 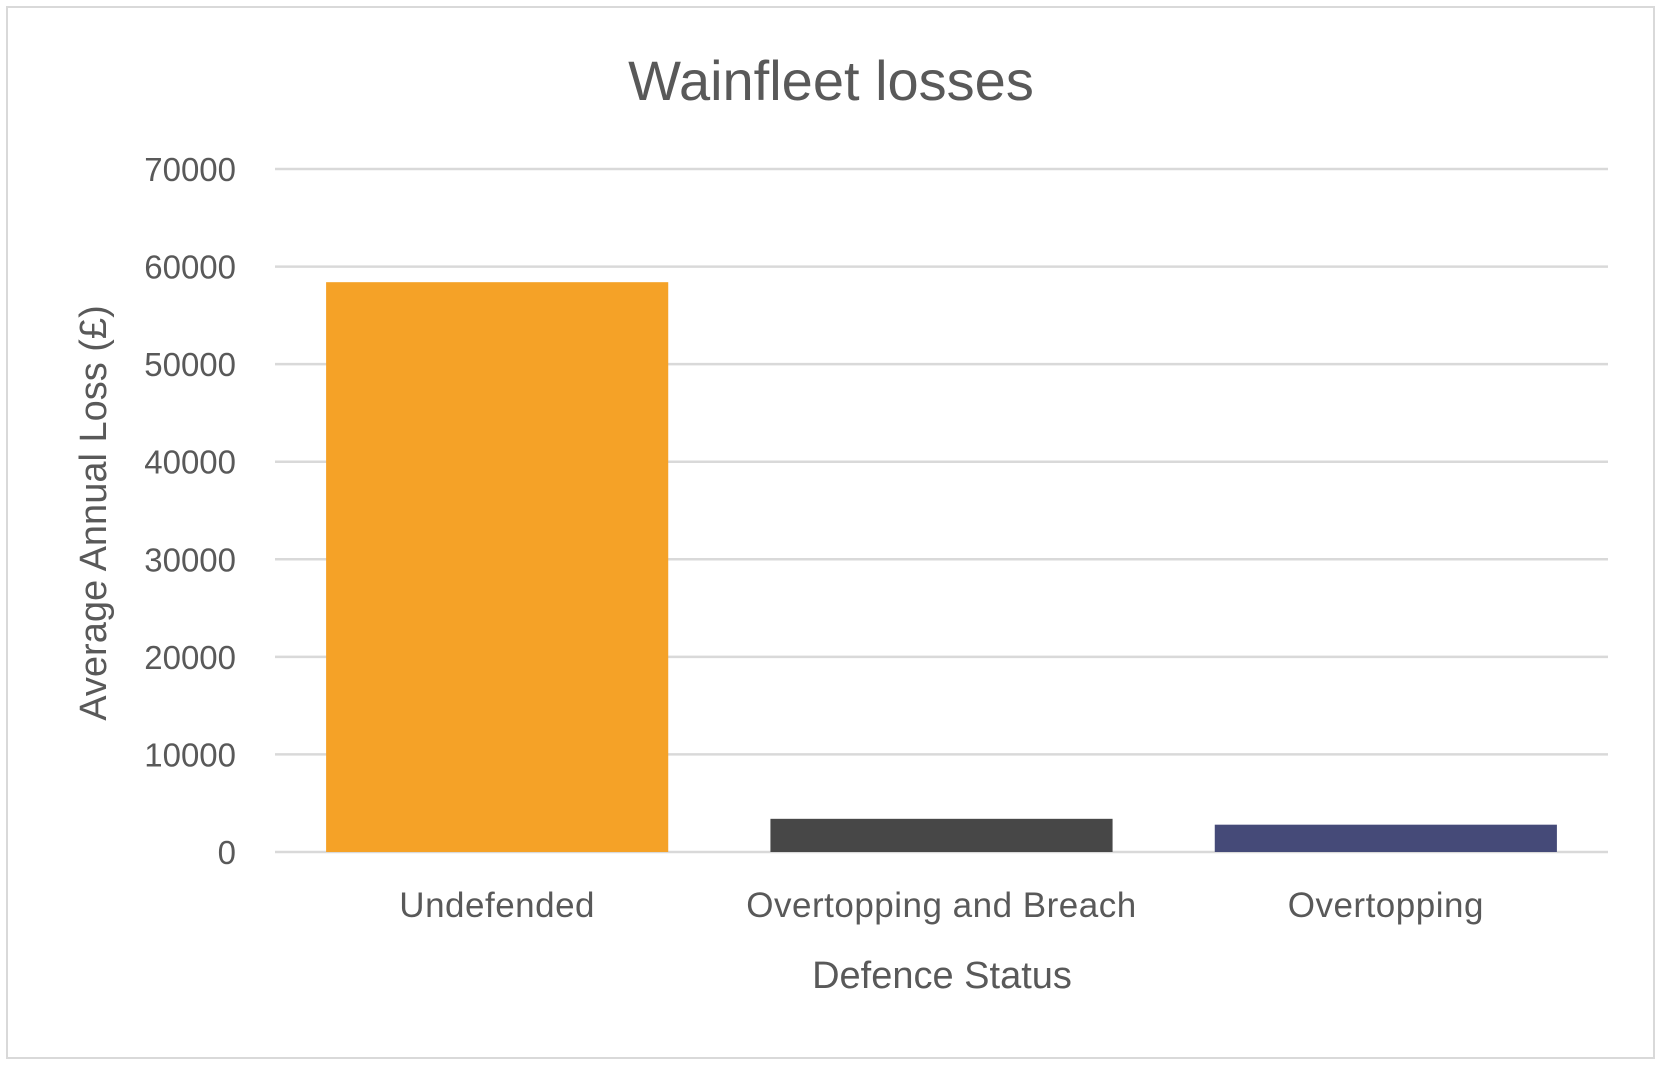 What do you see at coordinates (227, 852) in the screenshot?
I see `y-tick-label: 0` at bounding box center [227, 852].